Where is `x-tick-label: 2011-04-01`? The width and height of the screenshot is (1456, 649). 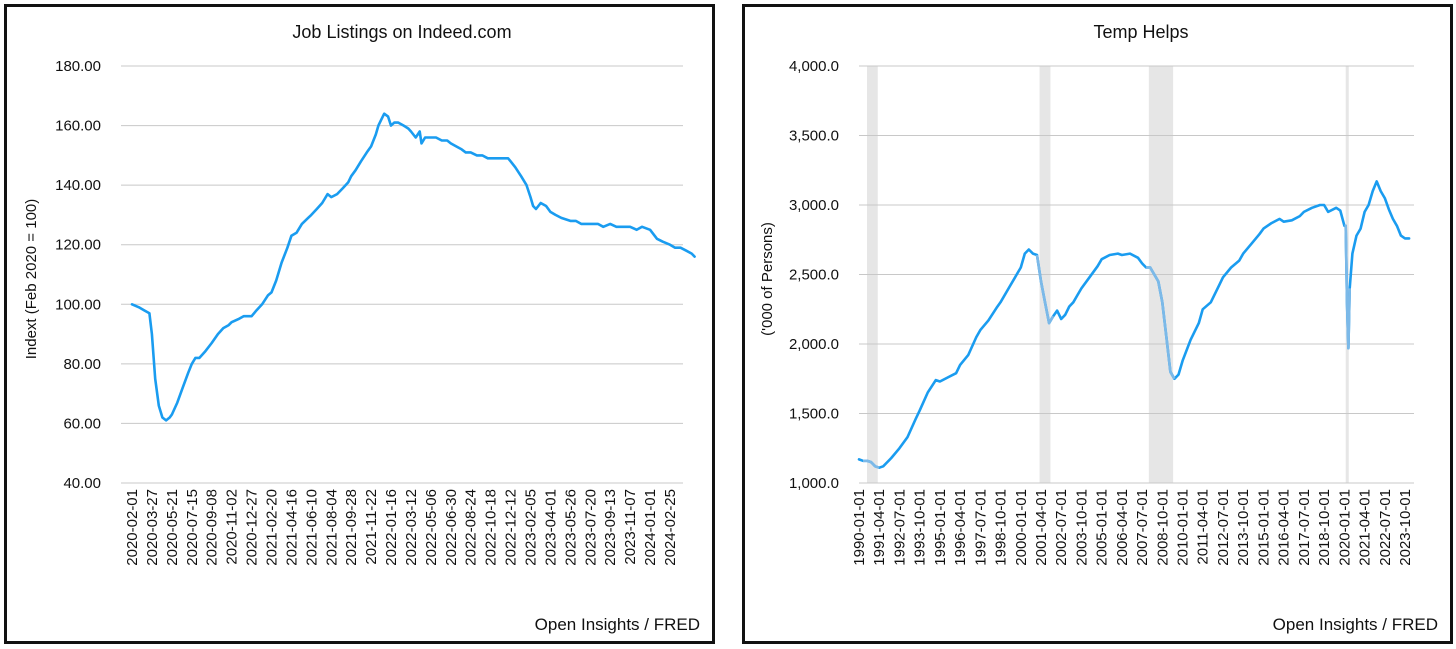
x-tick-label: 2011-04-01 is located at coordinates (1203, 527).